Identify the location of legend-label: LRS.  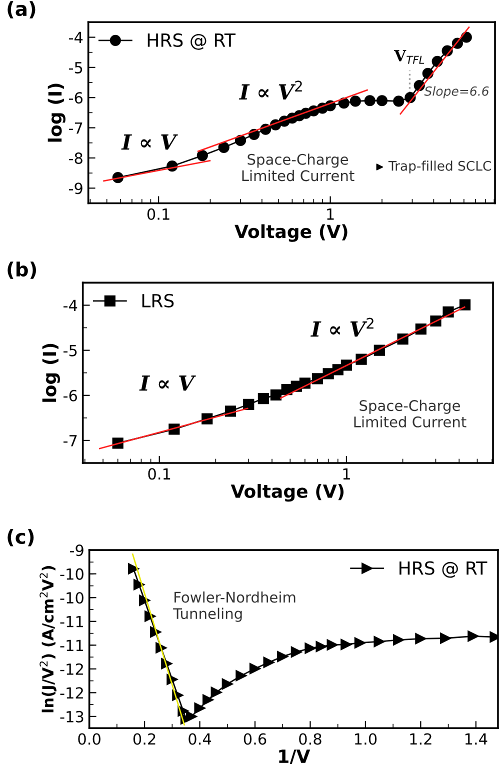
(158, 301).